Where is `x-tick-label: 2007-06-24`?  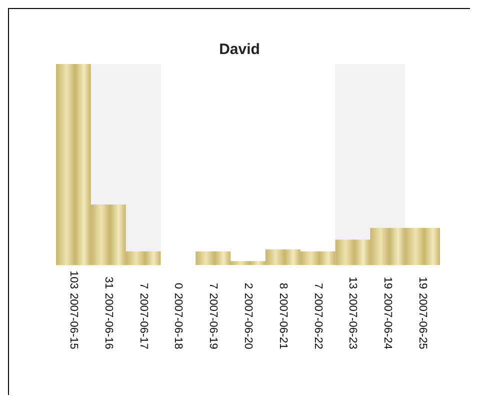
x-tick-label: 2007-06-24 is located at coordinates (388, 321).